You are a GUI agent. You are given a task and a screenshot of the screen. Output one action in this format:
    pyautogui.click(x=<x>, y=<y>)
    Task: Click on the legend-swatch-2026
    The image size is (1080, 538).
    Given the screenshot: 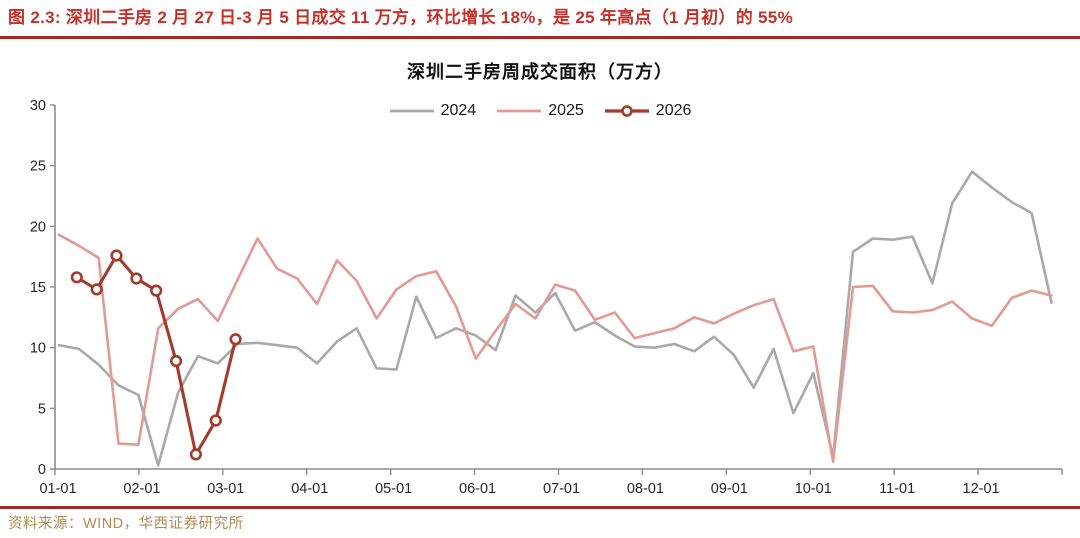 What is the action you would take?
    pyautogui.click(x=626, y=111)
    